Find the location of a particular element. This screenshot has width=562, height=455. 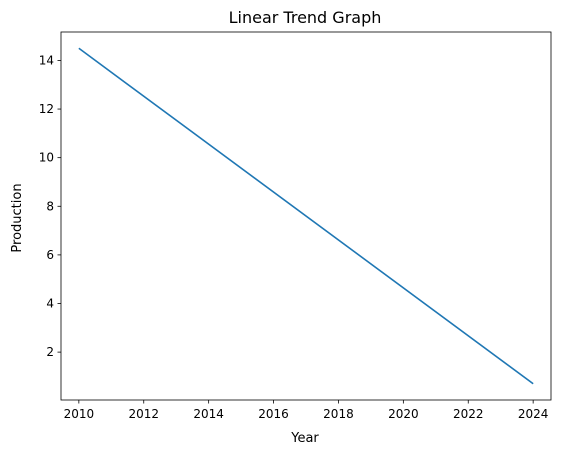

x-tick-label: 2022 is located at coordinates (468, 414).